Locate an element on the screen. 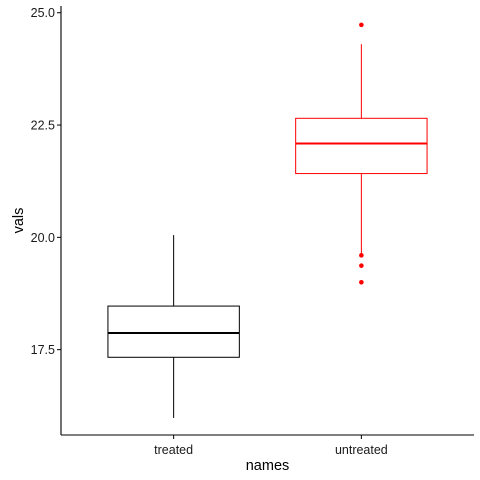 This screenshot has height=480, width=480. y-tick-label: 17.5 is located at coordinates (43, 350).